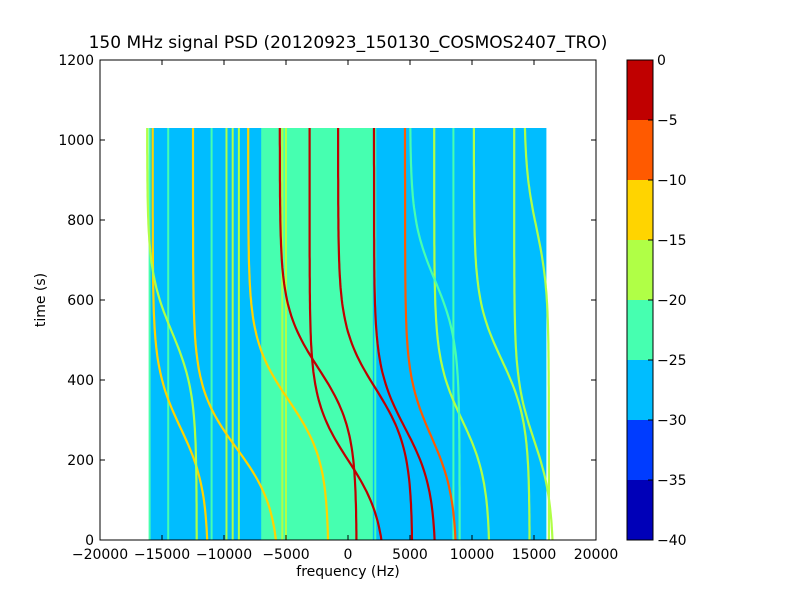 Image resolution: width=800 pixels, height=600 pixels. I want to click on x-tick-label: 0, so click(348, 555).